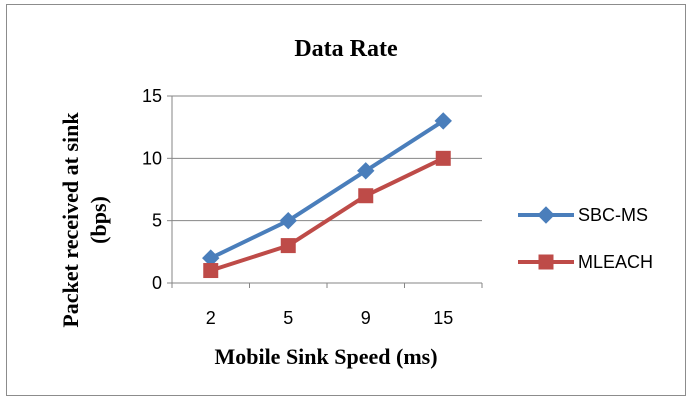  Describe the element at coordinates (157, 221) in the screenshot. I see `y-tick-label: 5` at that location.